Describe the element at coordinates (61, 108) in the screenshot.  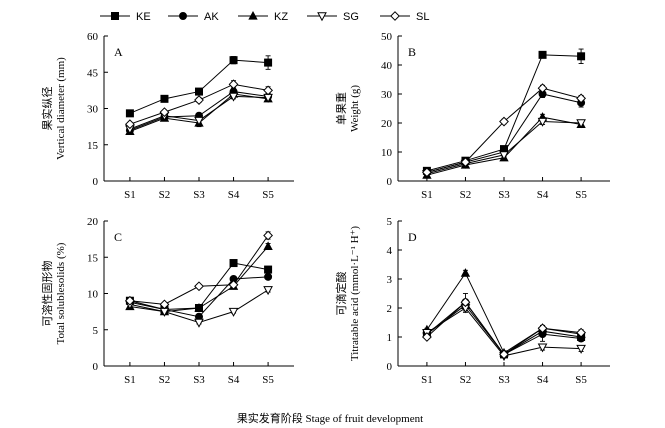
I see `y-axis-label-en: Vertical diameter (mm)` at that location.